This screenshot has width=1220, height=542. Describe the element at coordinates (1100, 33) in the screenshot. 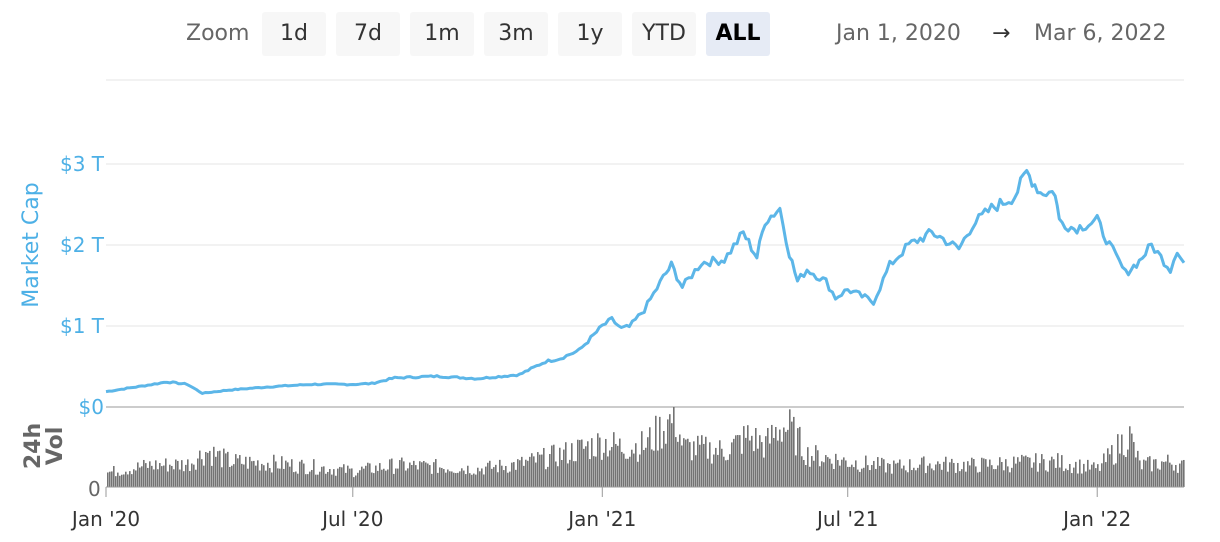

I see `range-to-input: Mar 6, 2022` at that location.